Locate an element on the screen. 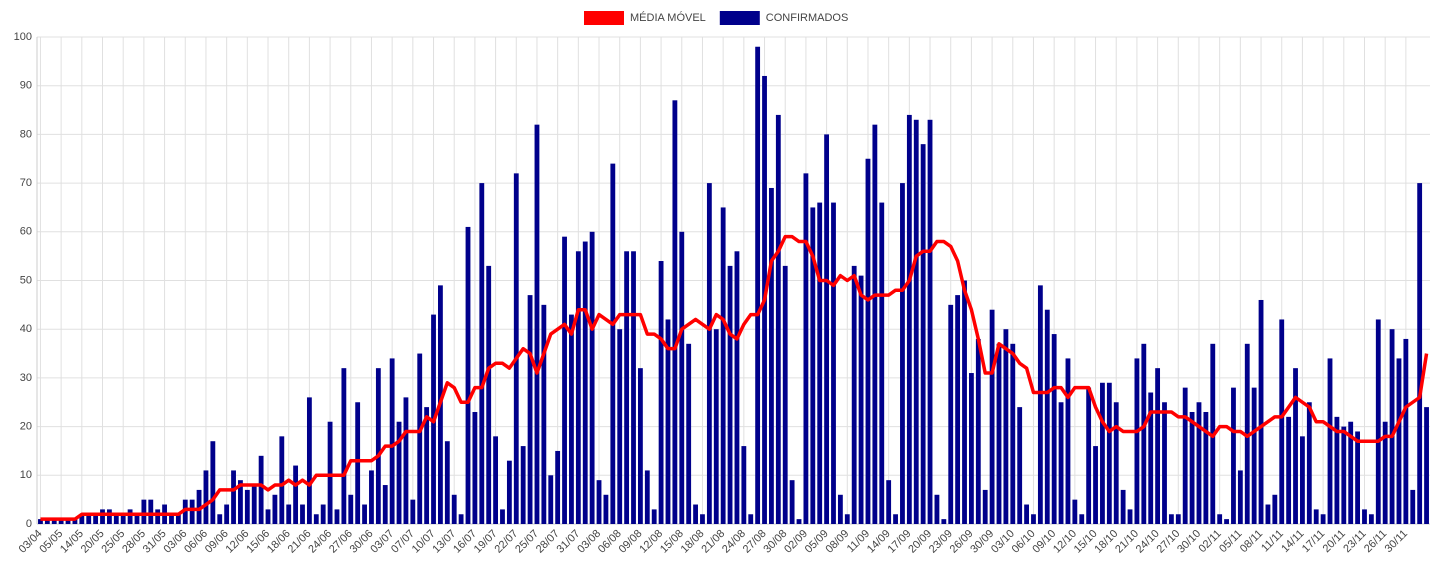 This screenshot has width=1432, height=562. x-tick-label: 05/11 is located at coordinates (1230, 541).